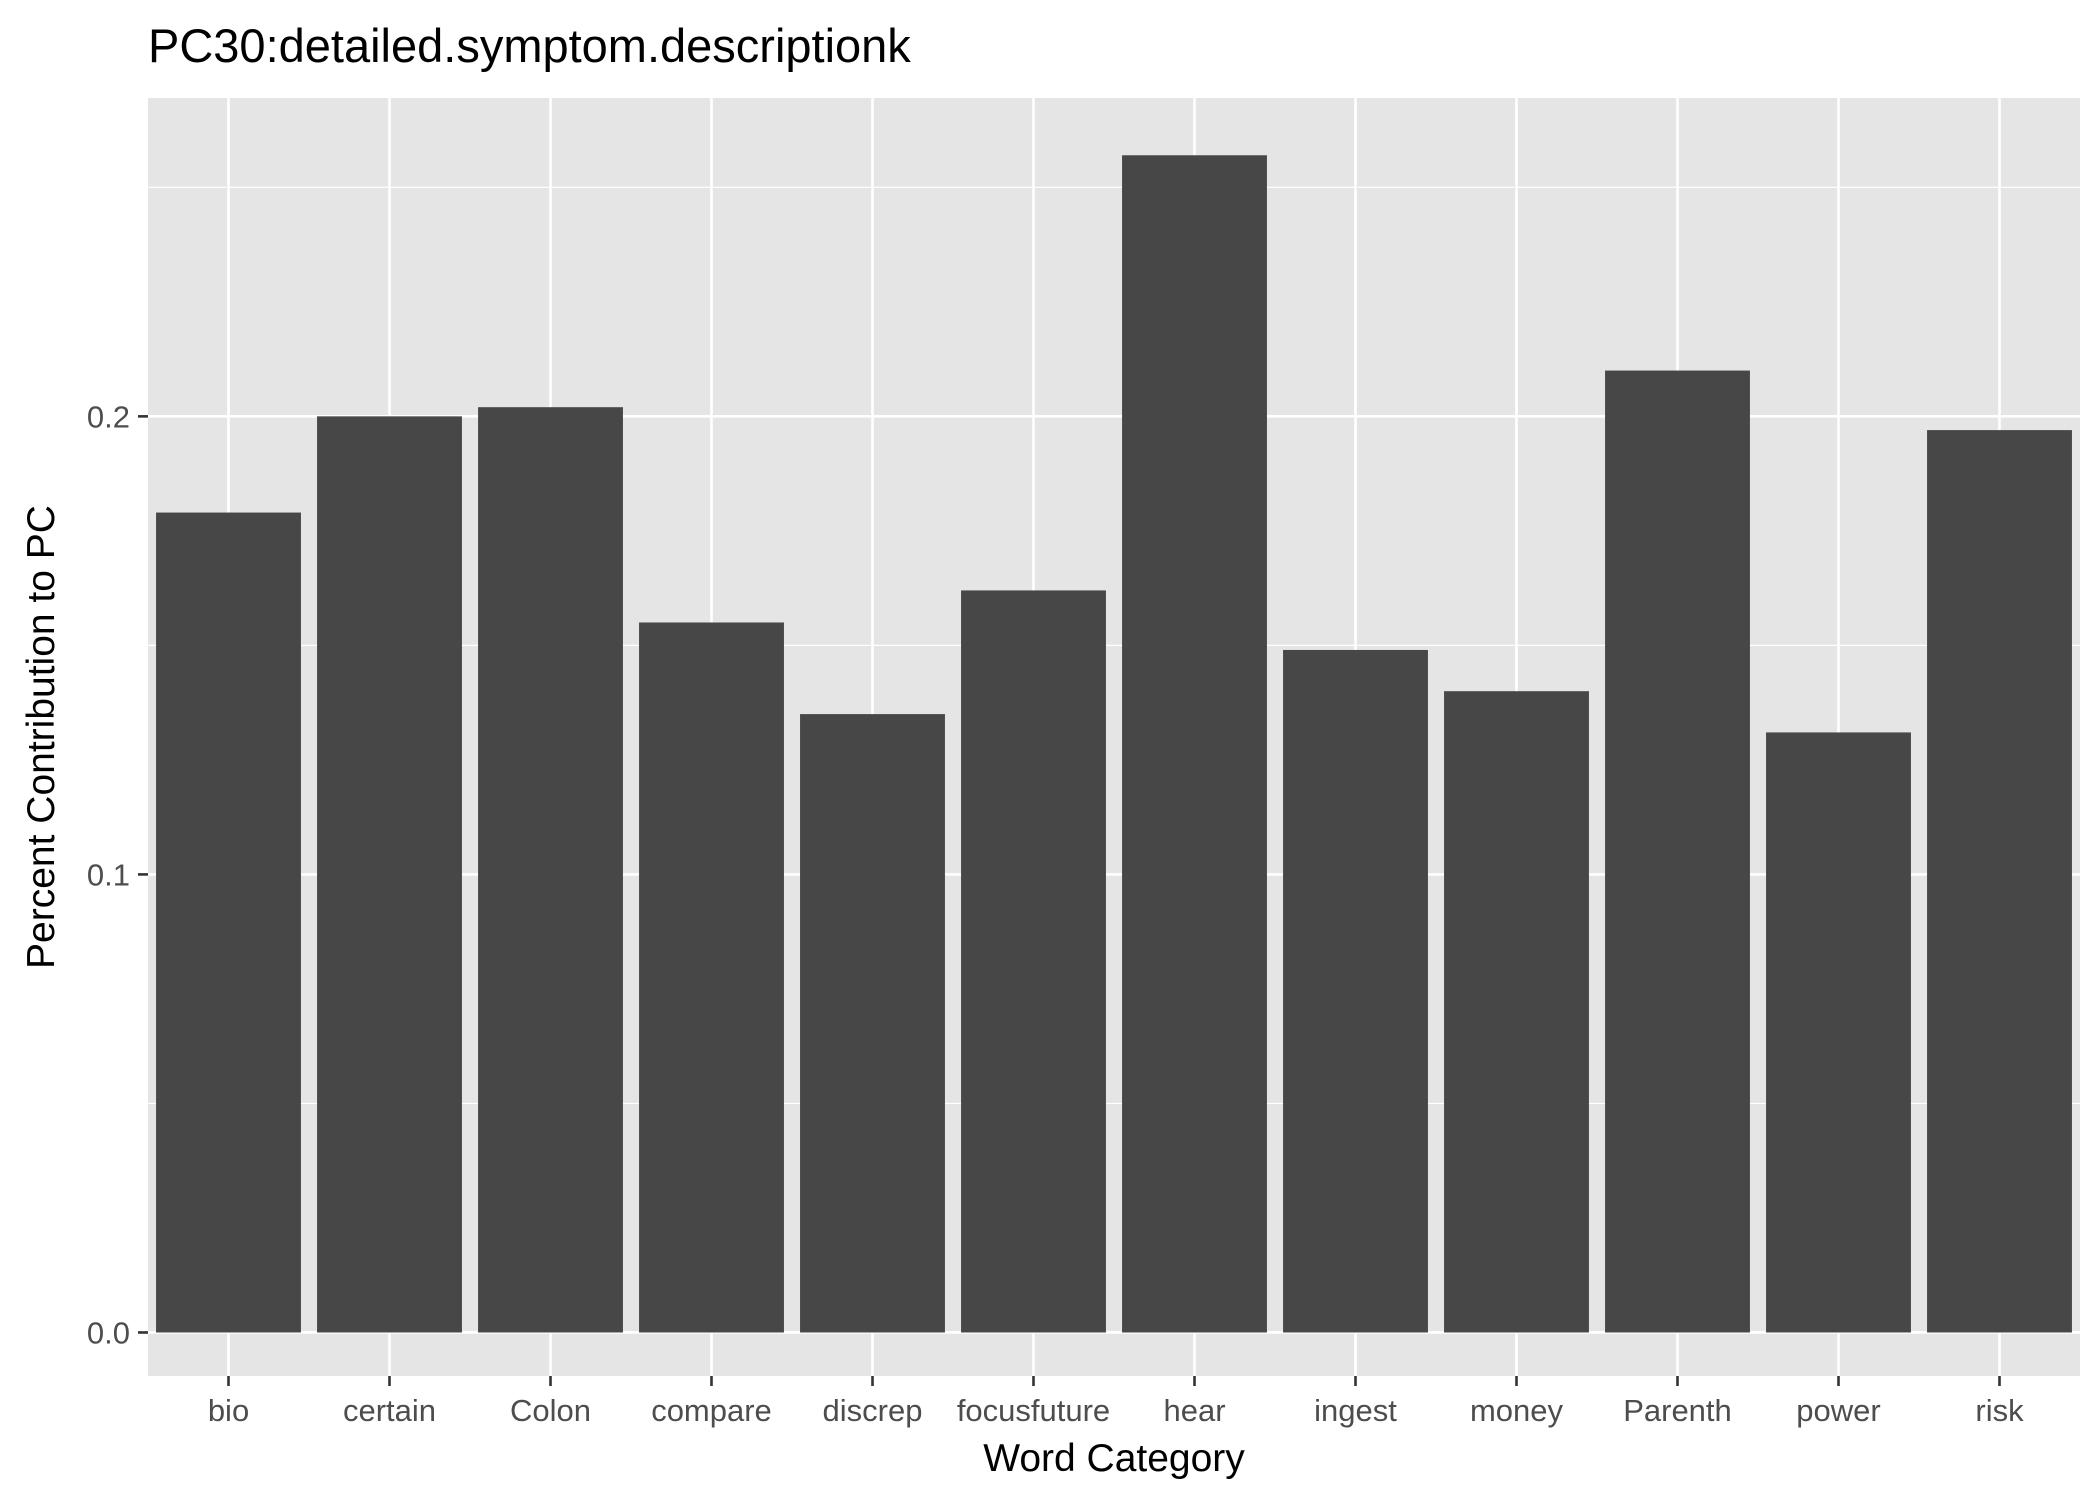  I want to click on x-tick-label: hear, so click(1194, 1410).